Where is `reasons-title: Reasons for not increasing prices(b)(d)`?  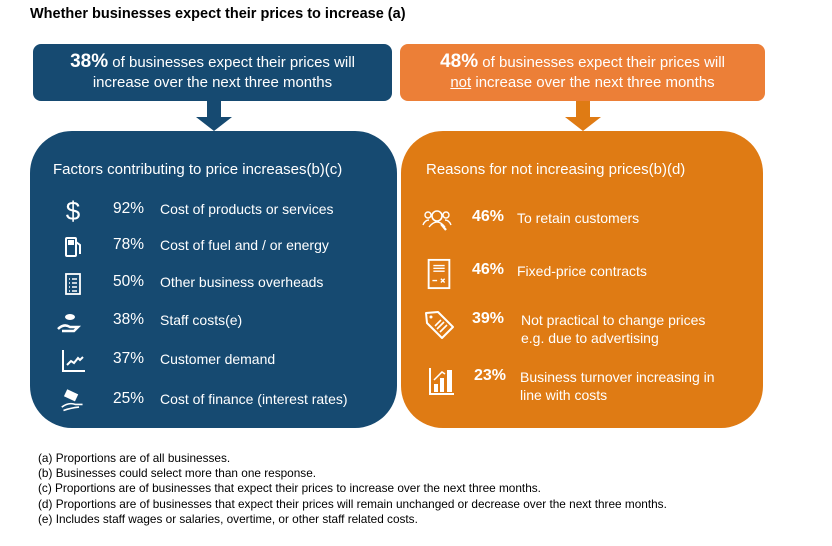
reasons-title: Reasons for not increasing prices(b)(d) is located at coordinates (556, 169).